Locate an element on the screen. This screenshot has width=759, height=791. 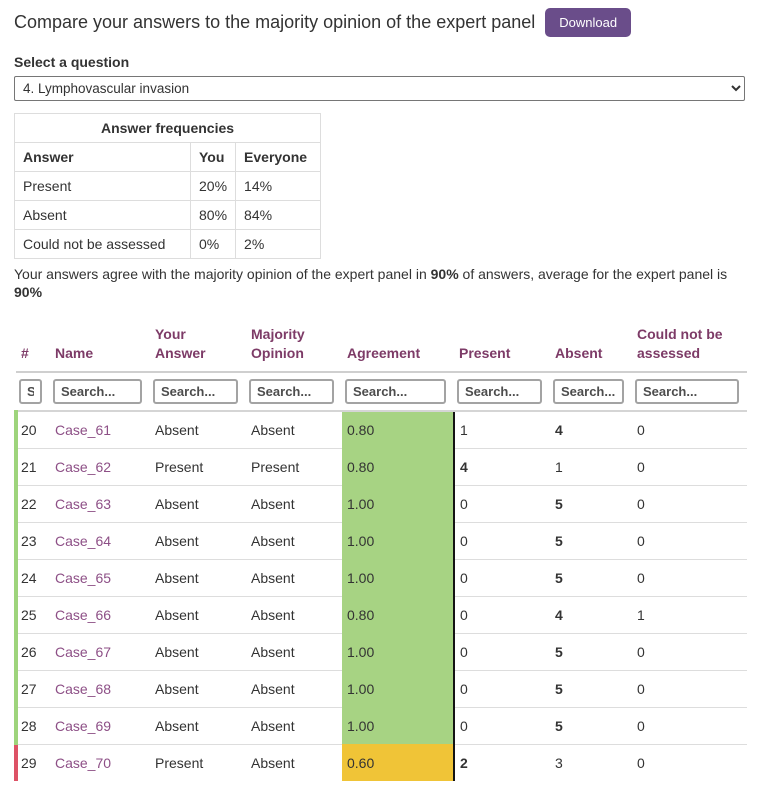
frequency-everyone: 84% is located at coordinates (278, 215).